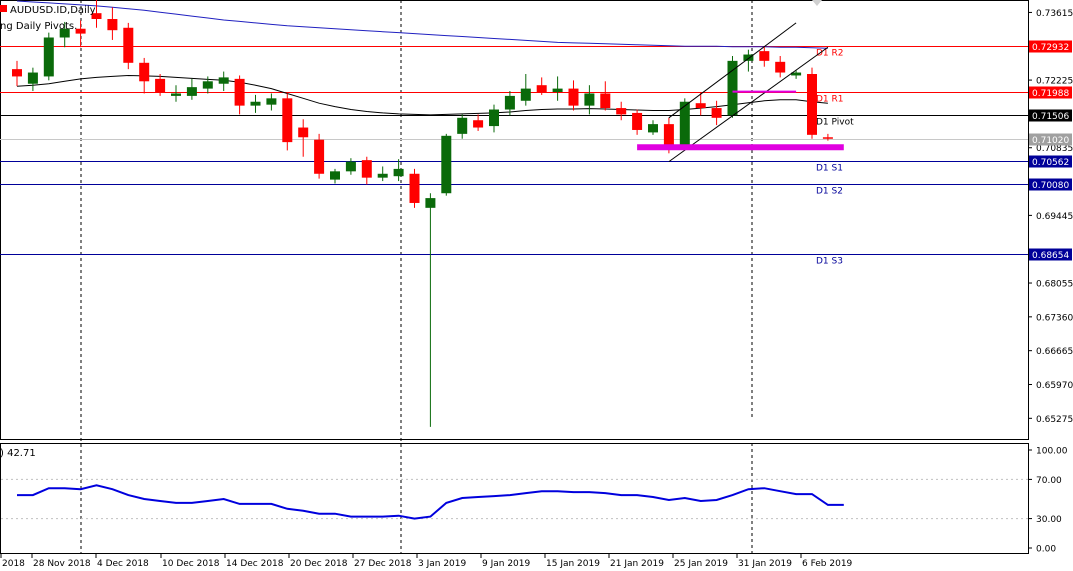 The image size is (1073, 571). I want to click on price-tag-value: 0.70080, so click(1050, 186).